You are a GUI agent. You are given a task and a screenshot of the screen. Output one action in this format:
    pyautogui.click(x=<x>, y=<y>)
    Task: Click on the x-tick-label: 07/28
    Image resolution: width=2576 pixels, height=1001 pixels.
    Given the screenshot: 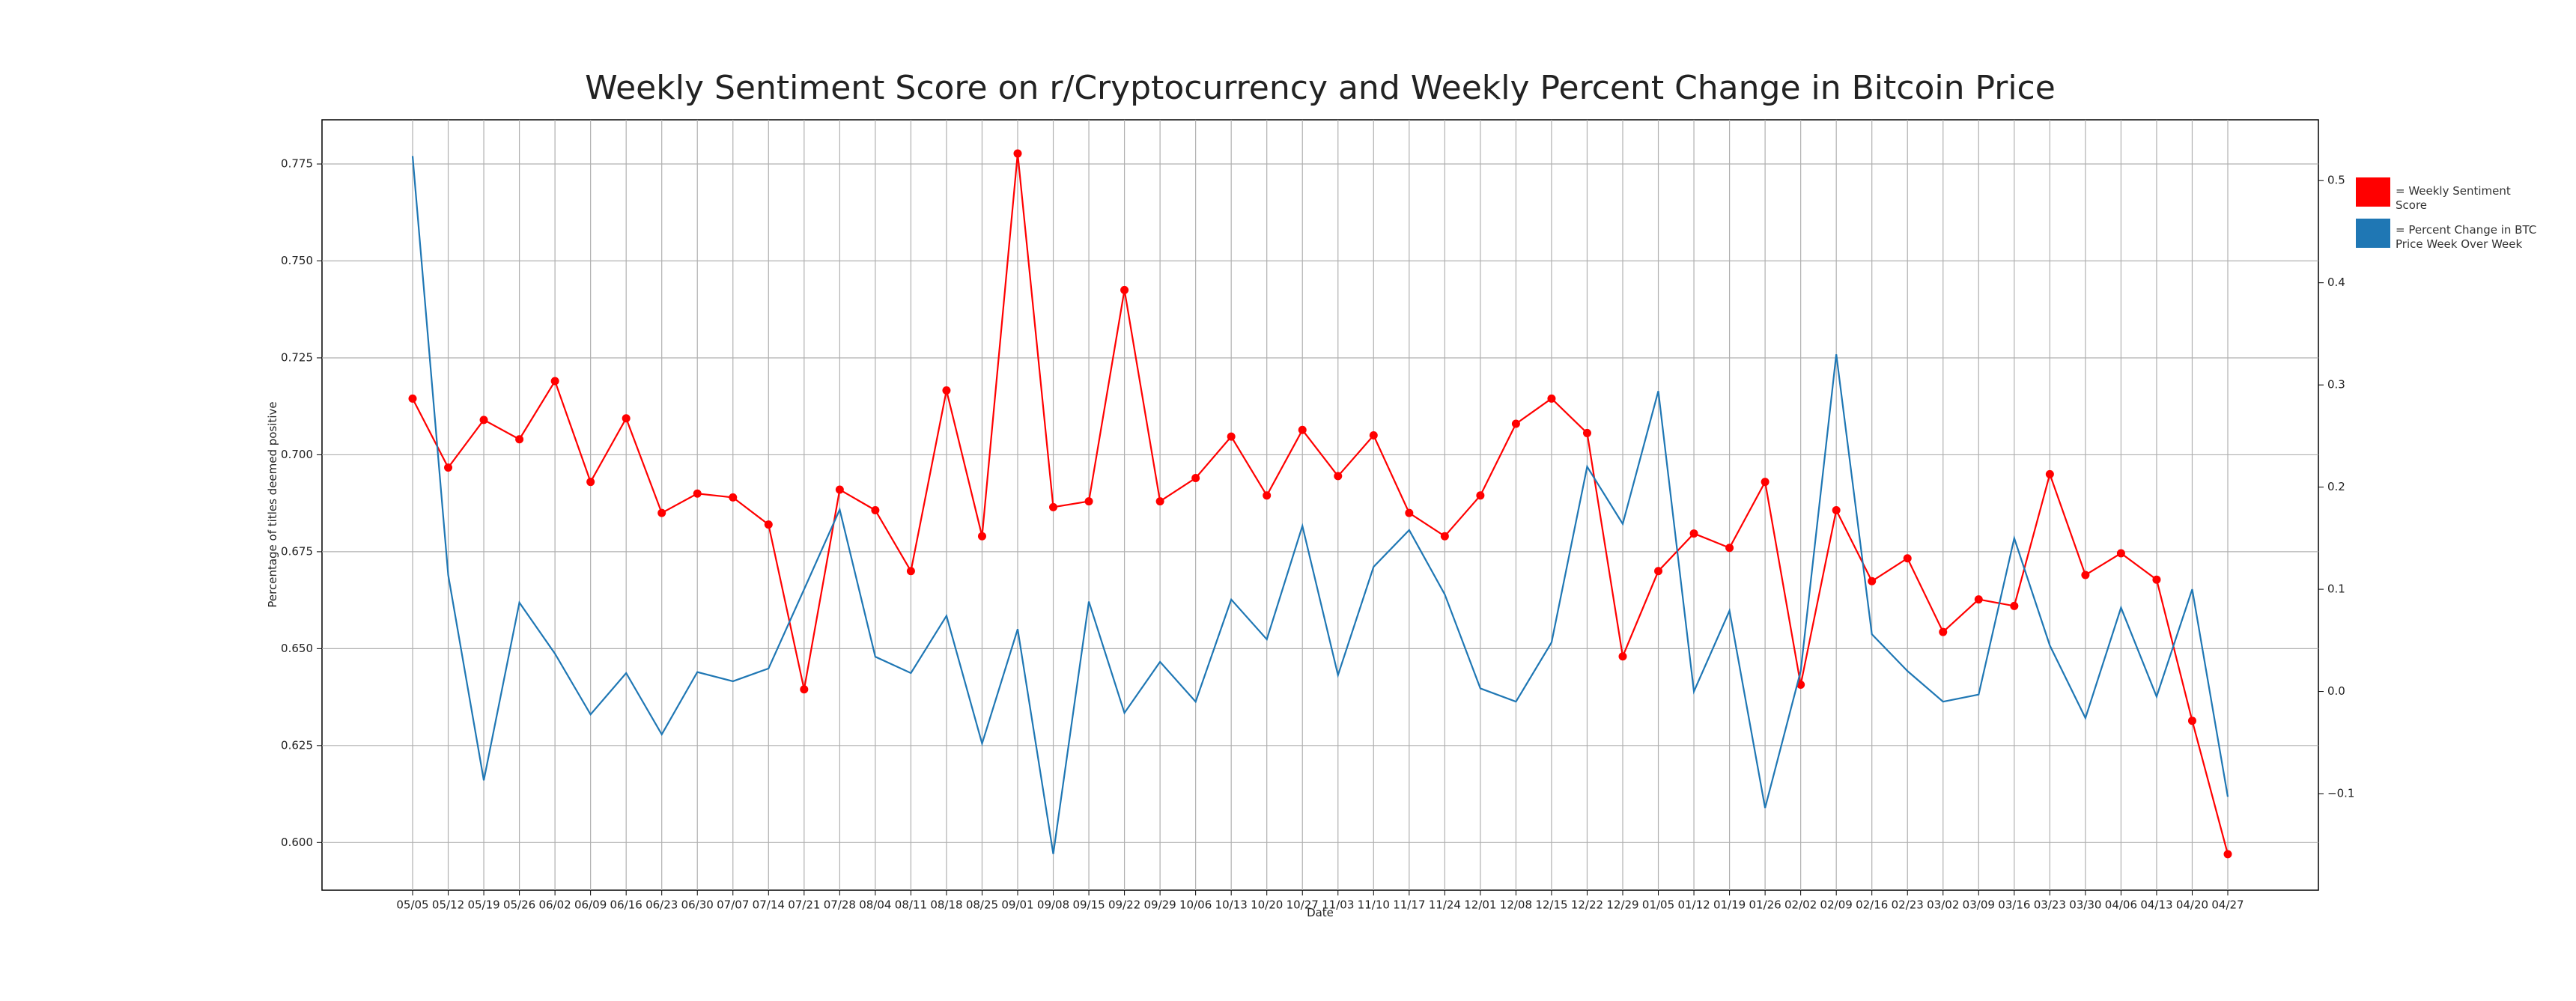 What is the action you would take?
    pyautogui.click(x=840, y=905)
    